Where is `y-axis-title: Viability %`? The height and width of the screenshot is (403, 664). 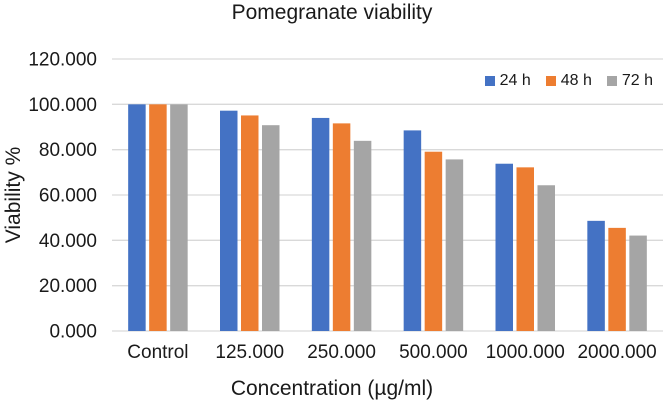 y-axis-title: Viability % is located at coordinates (13, 195).